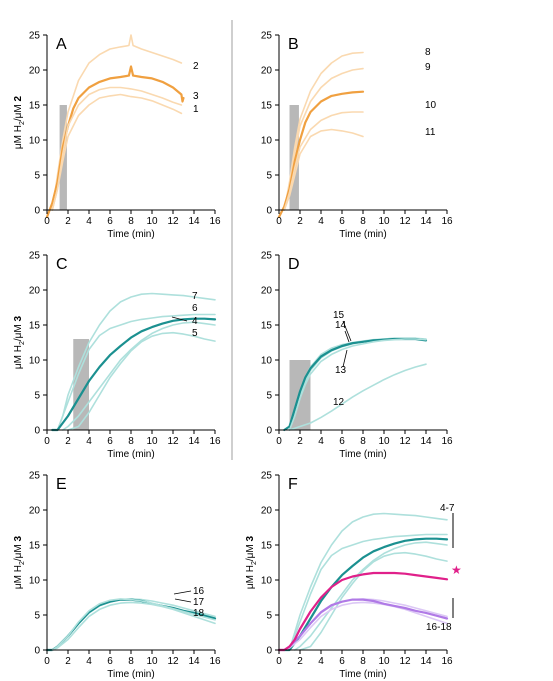  What do you see at coordinates (196, 109) in the screenshot?
I see `series-label: 1` at bounding box center [196, 109].